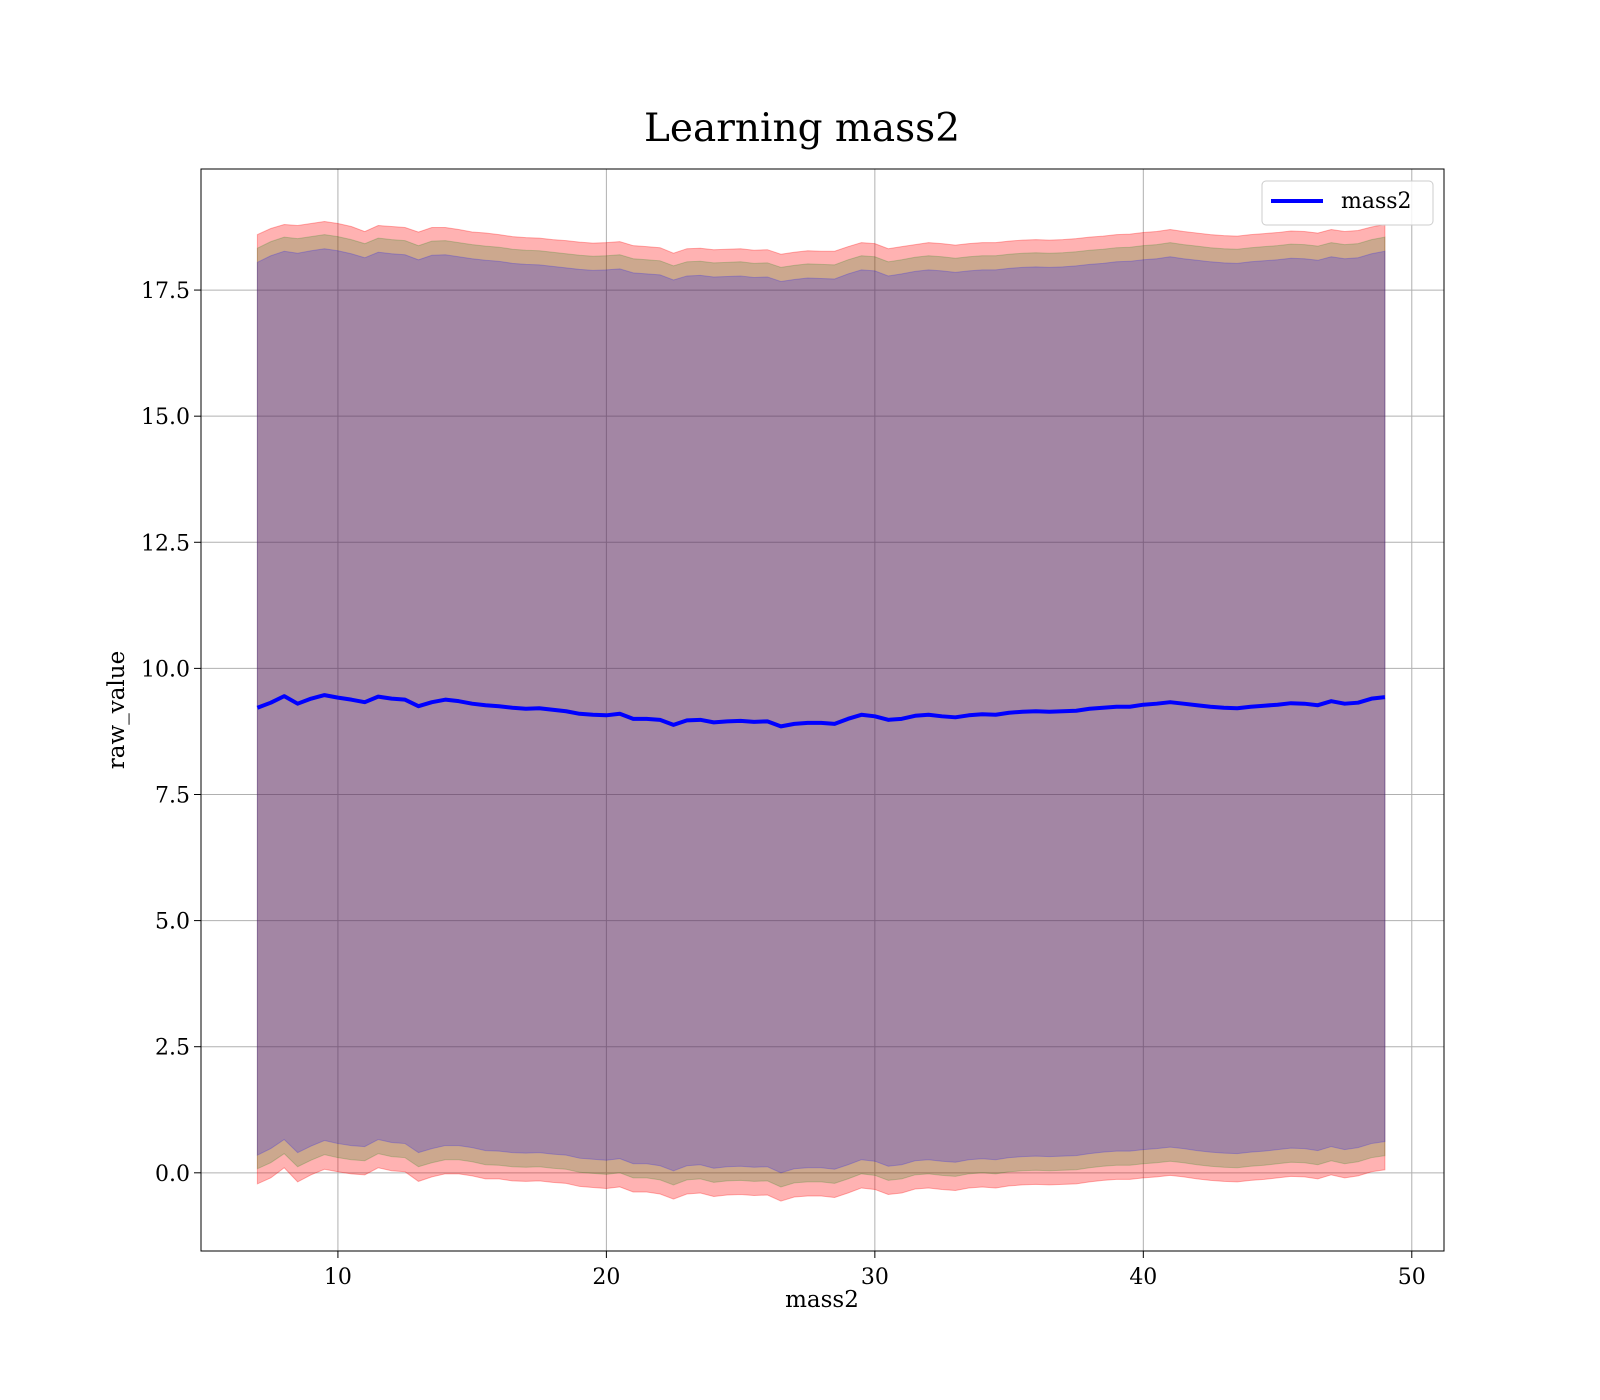 The width and height of the screenshot is (1600, 1400). Describe the element at coordinates (165, 669) in the screenshot. I see `y-tick-label: 10.0` at that location.